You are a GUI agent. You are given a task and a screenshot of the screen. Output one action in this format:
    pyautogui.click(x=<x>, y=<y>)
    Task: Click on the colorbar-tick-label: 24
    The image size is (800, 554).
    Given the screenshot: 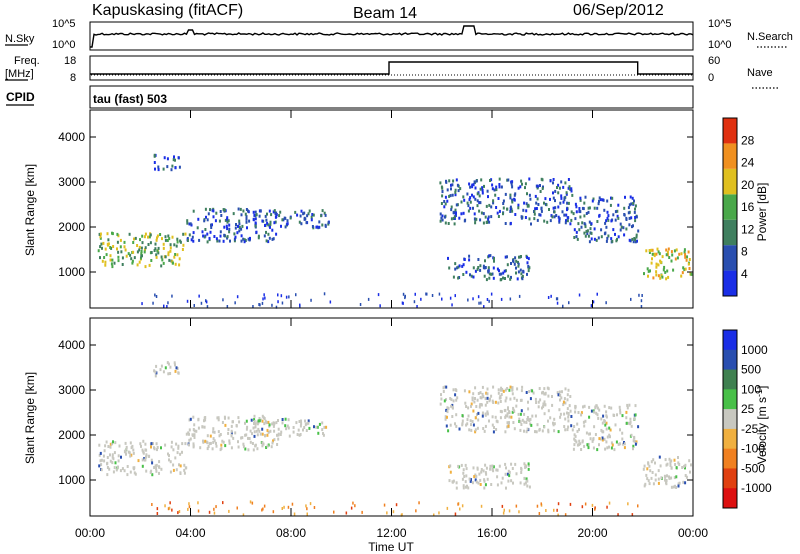 What is the action you would take?
    pyautogui.click(x=748, y=163)
    